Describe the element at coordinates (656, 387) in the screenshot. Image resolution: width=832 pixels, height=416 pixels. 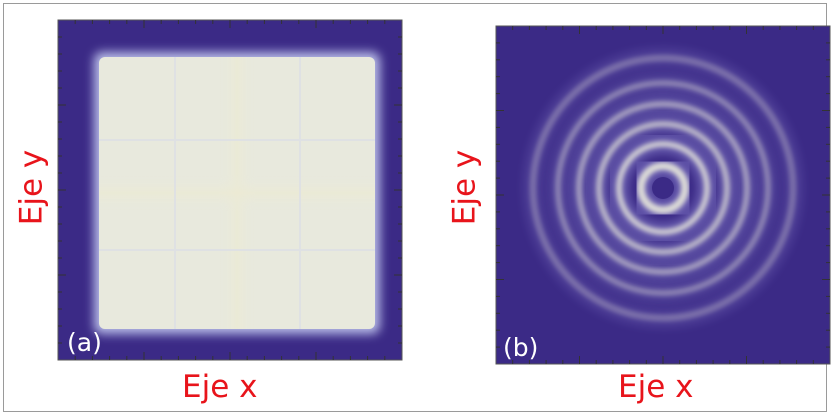
I see `panel-b-xlabel: Eje x` at that location.